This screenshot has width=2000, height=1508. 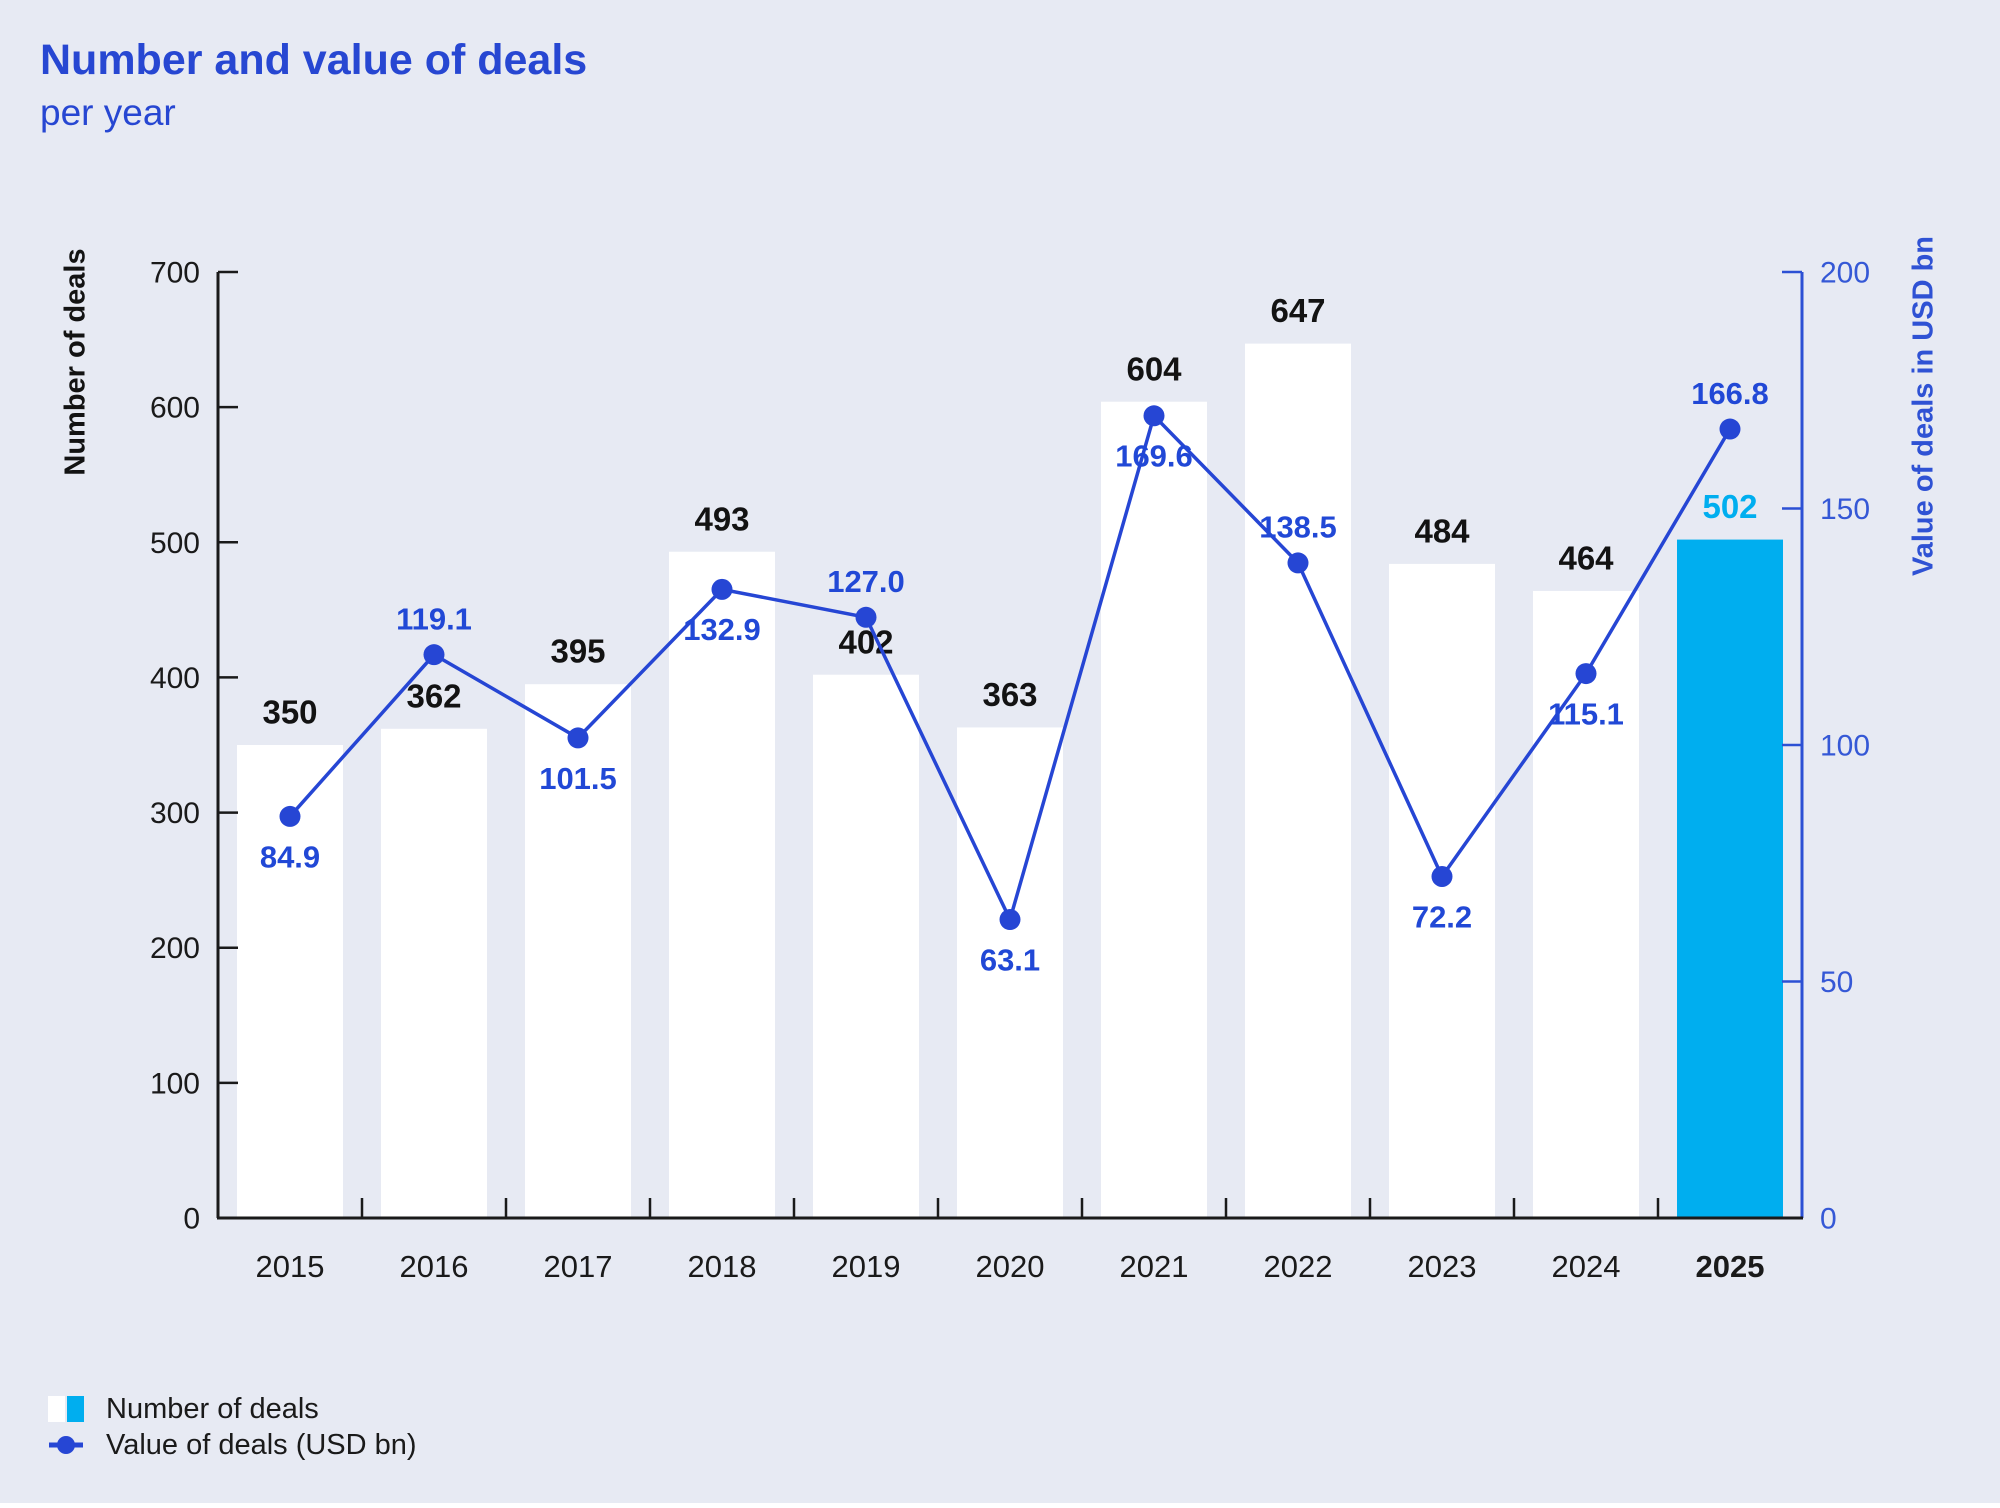 I want to click on line-point-2018, so click(x=722, y=589).